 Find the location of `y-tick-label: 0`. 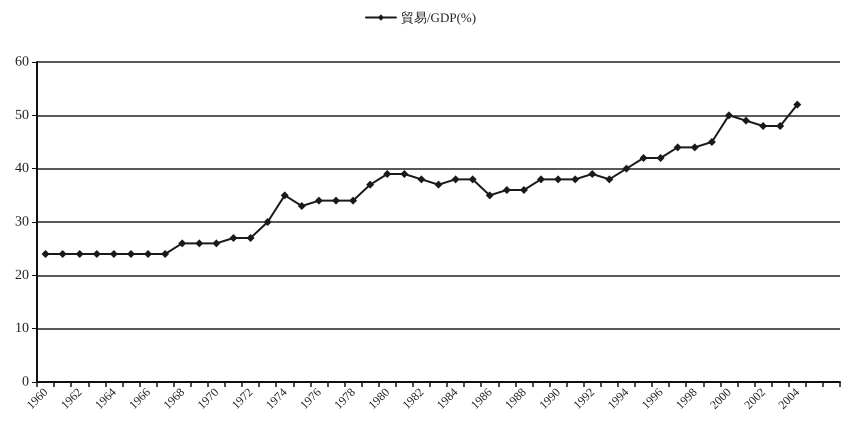

y-tick-label: 0 is located at coordinates (25, 382).